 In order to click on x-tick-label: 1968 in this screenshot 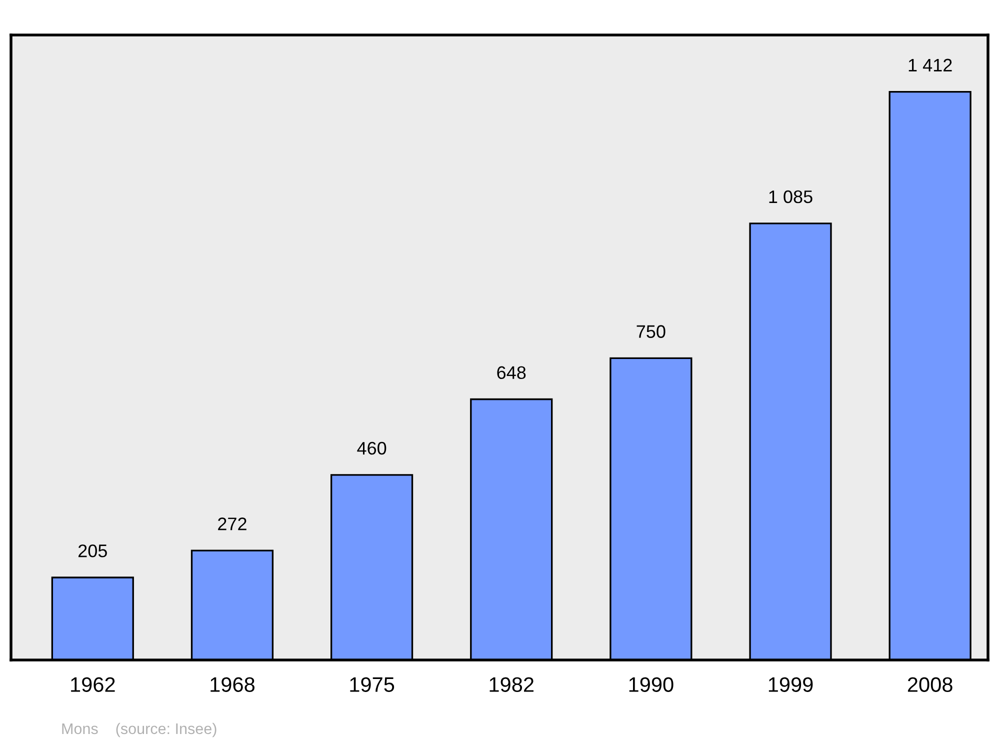, I will do `click(232, 684)`.